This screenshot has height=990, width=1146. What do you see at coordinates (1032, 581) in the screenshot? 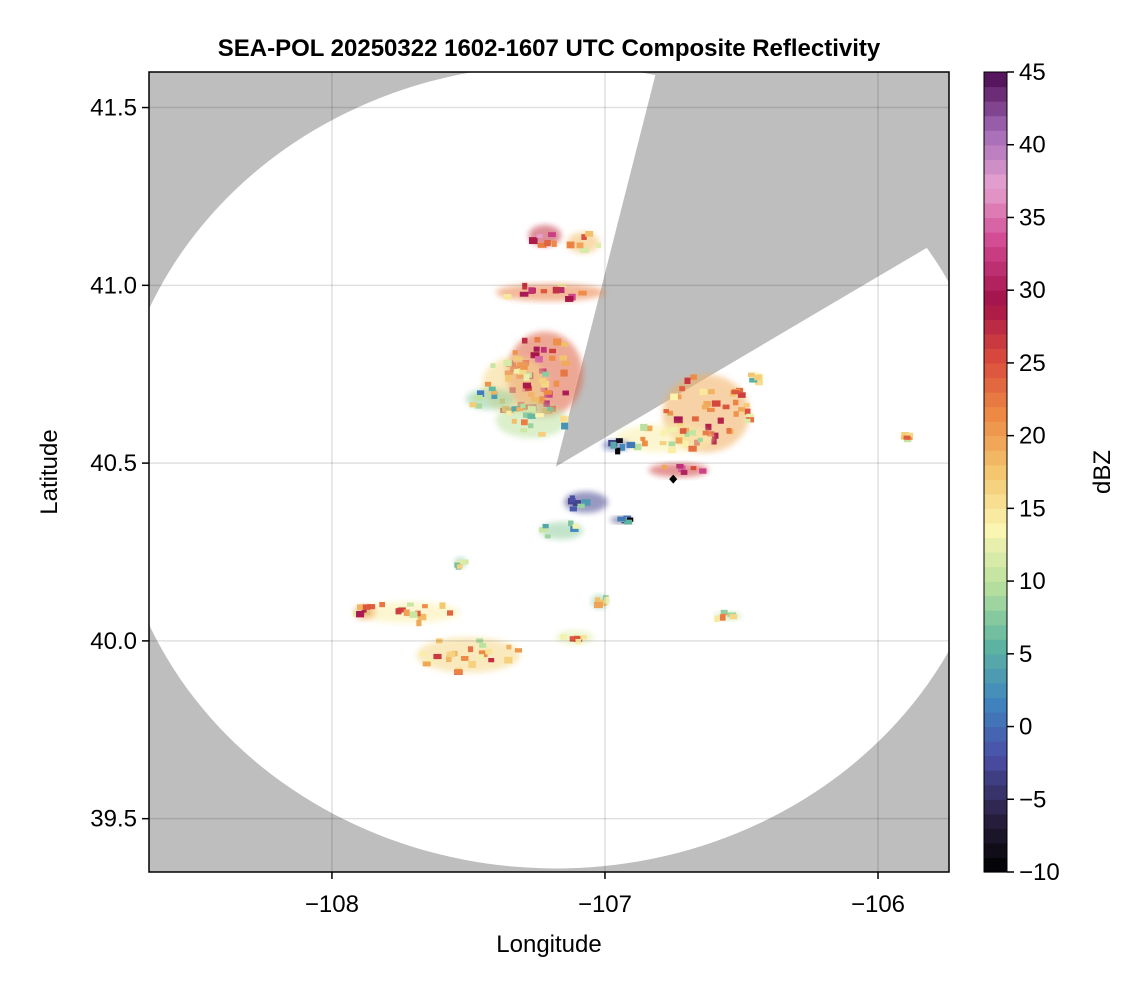
I see `colorbar-tick-label: 10` at bounding box center [1032, 581].